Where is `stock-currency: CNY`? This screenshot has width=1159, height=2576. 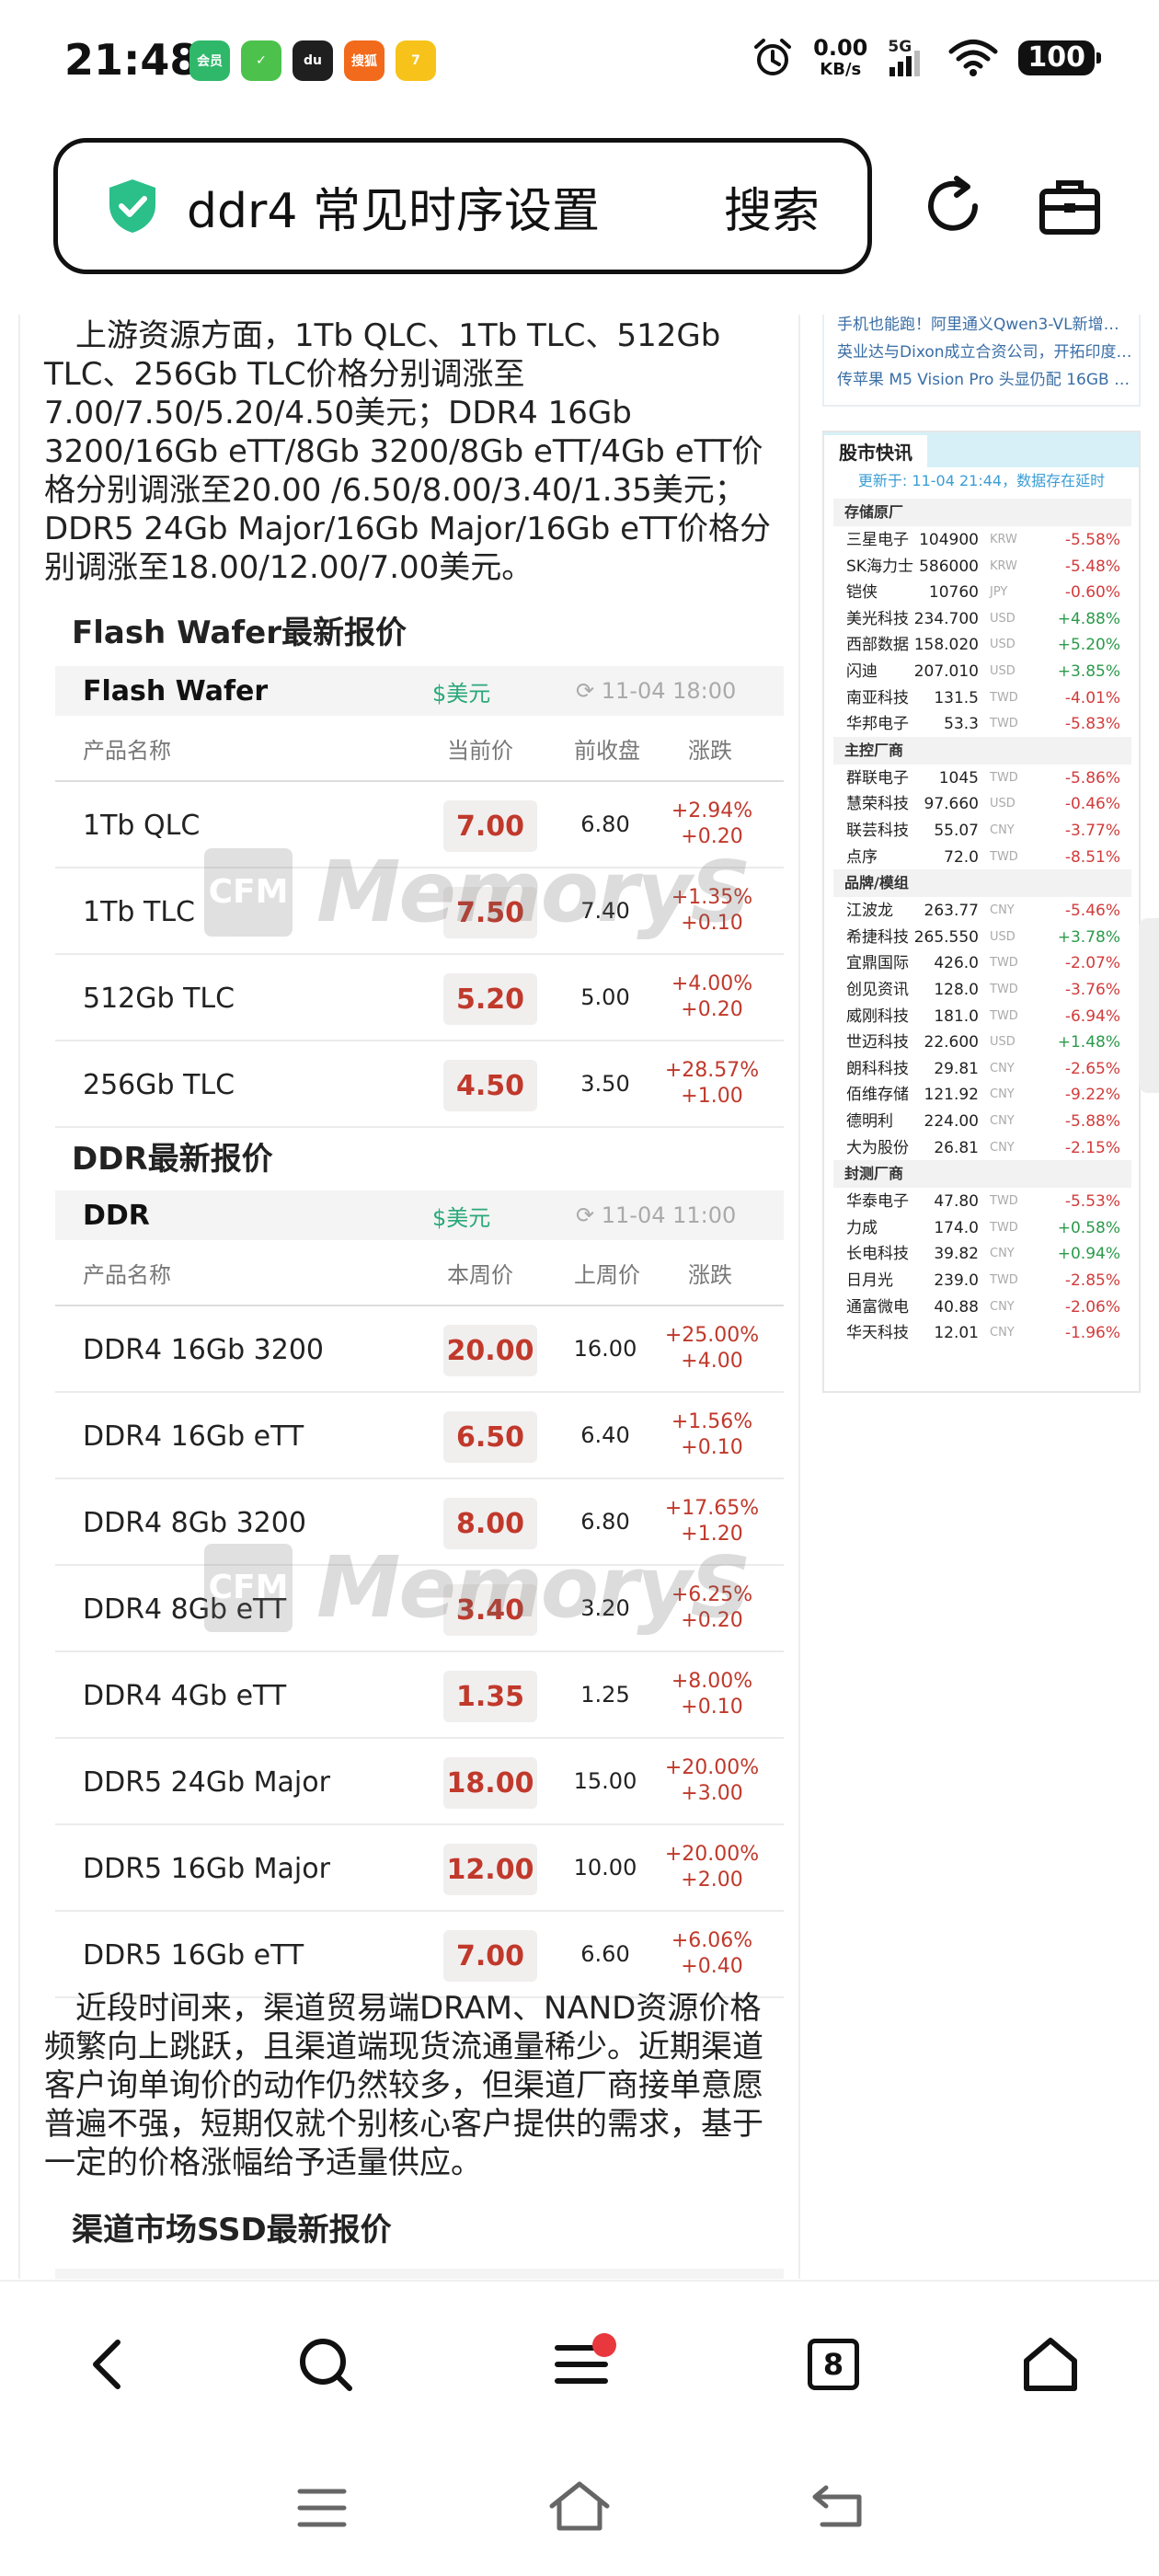
stock-currency: CNY is located at coordinates (1002, 1094).